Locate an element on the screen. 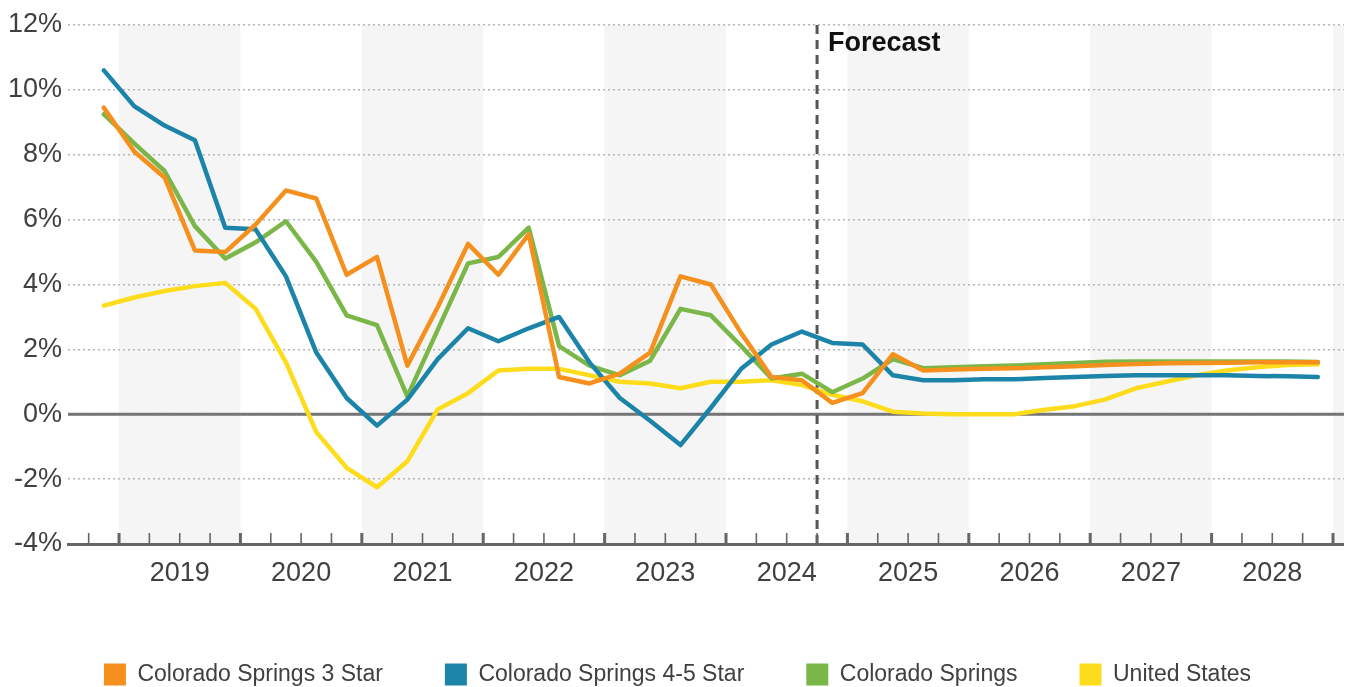 This screenshot has height=687, width=1346. legend-label: Colorado Springs is located at coordinates (928, 672).